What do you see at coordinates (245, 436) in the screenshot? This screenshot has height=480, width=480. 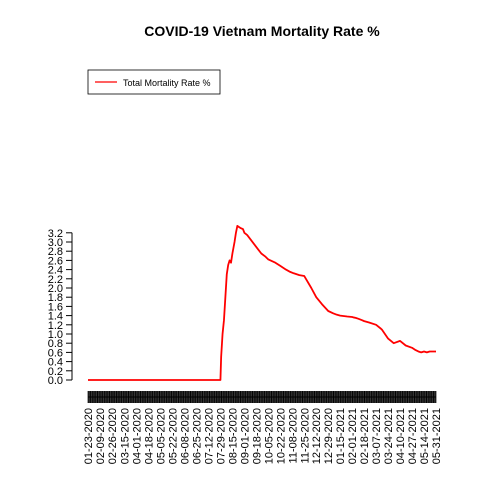 I see `x-tick-label: 09-01-2020` at bounding box center [245, 436].